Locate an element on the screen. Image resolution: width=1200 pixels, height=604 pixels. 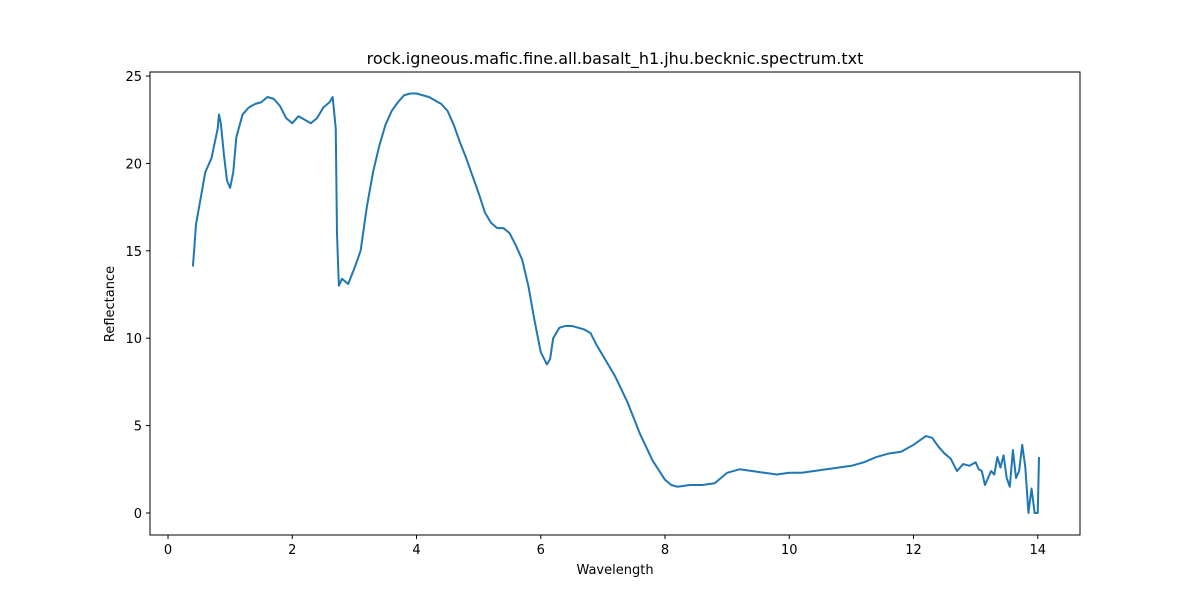
x-tick-label: 4 is located at coordinates (416, 550).